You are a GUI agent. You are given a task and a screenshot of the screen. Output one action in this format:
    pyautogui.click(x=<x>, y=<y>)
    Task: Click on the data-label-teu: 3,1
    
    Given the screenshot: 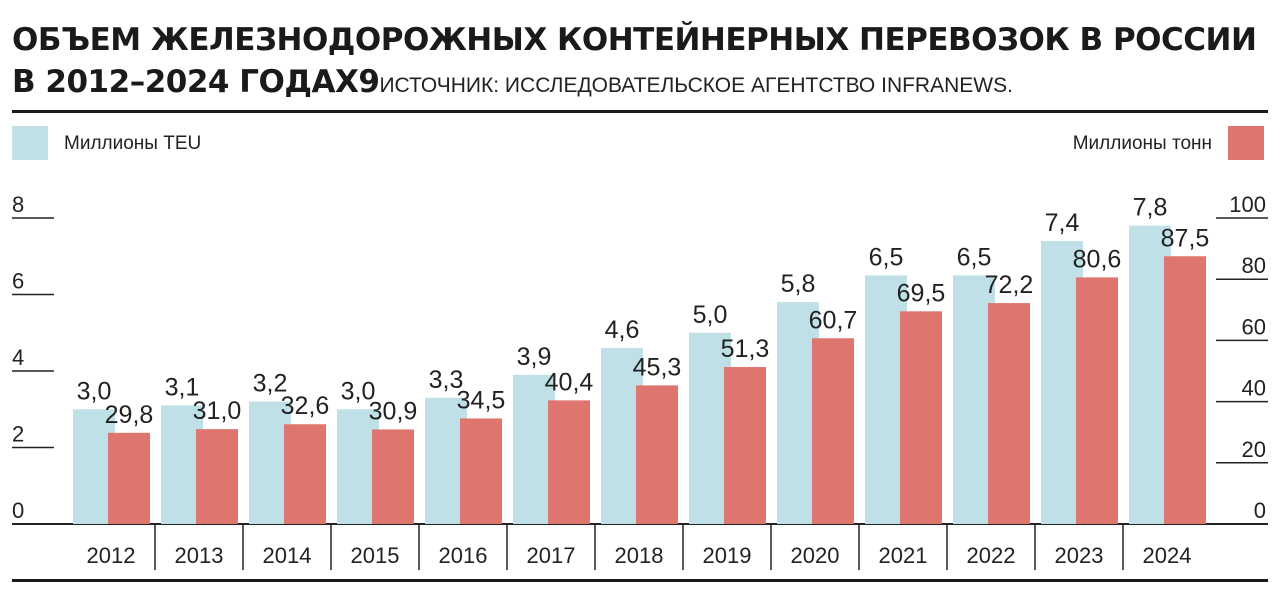 What is the action you would take?
    pyautogui.click(x=182, y=387)
    